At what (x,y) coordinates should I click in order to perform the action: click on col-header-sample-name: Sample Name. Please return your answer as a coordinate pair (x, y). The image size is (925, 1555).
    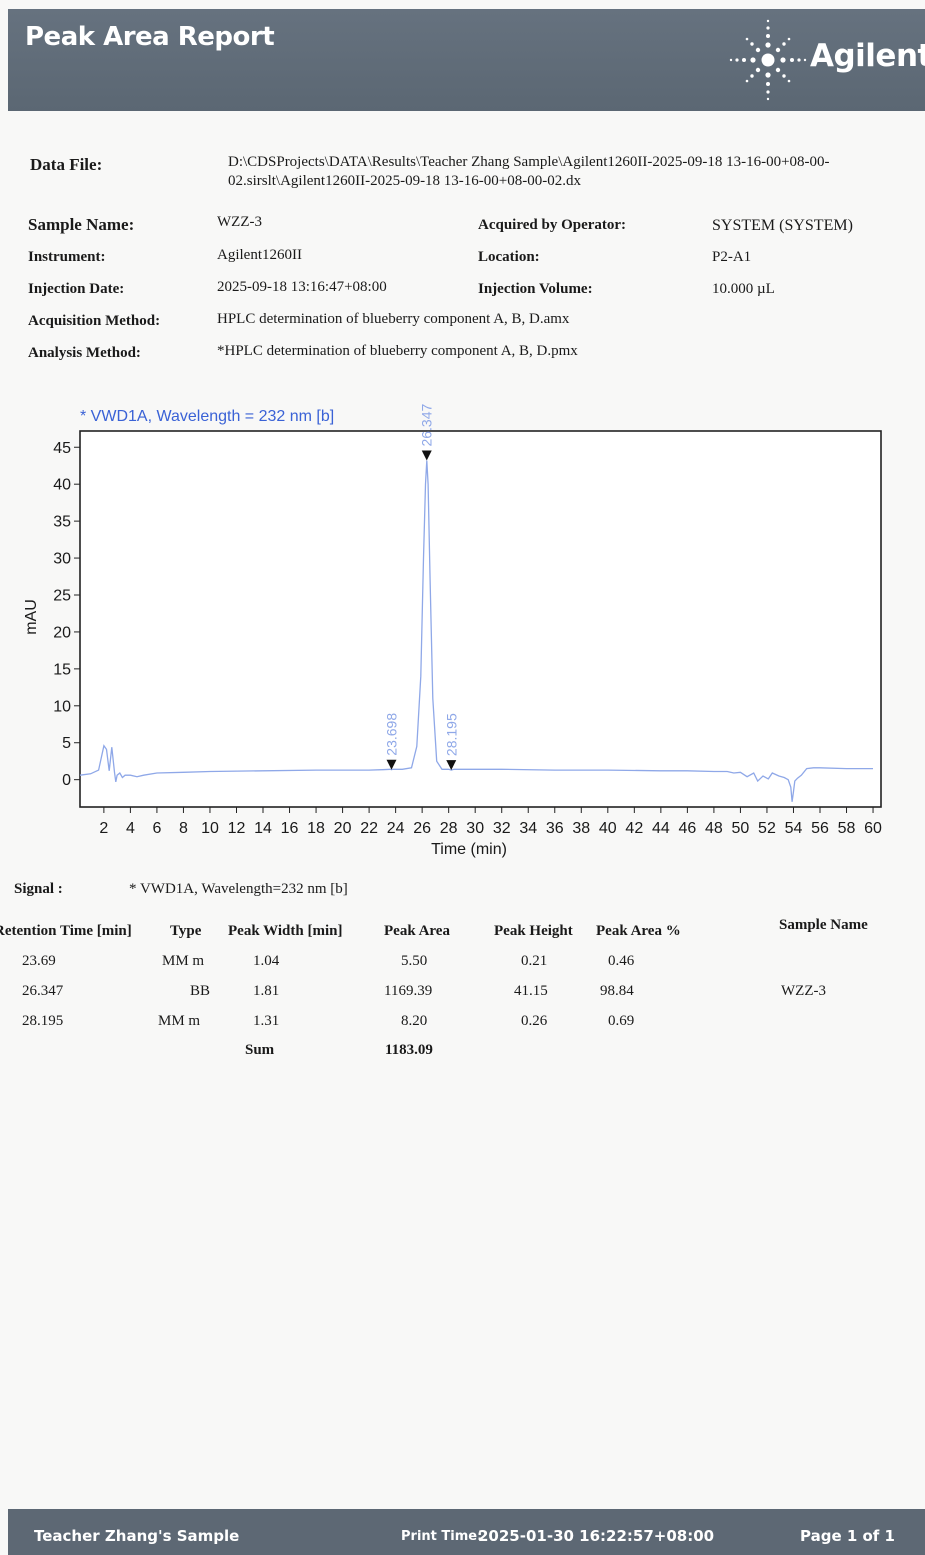
    Looking at the image, I should click on (823, 925).